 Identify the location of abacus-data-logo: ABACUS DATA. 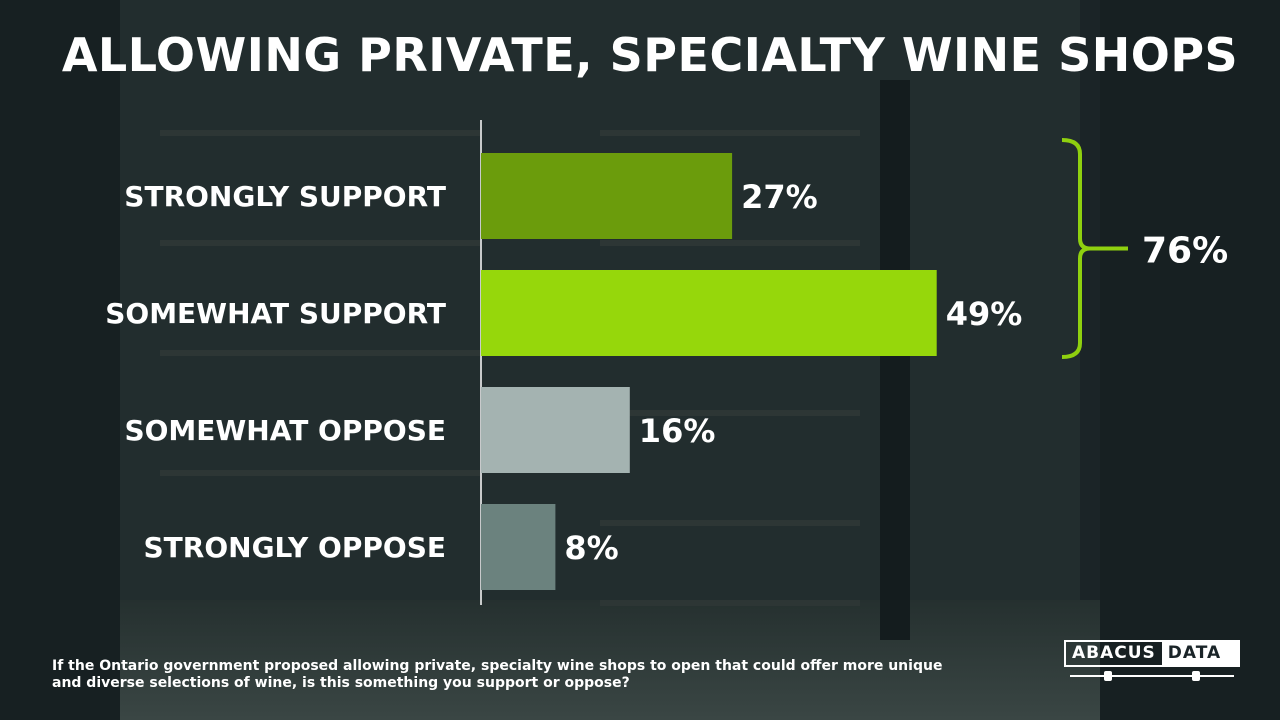
(1152, 660).